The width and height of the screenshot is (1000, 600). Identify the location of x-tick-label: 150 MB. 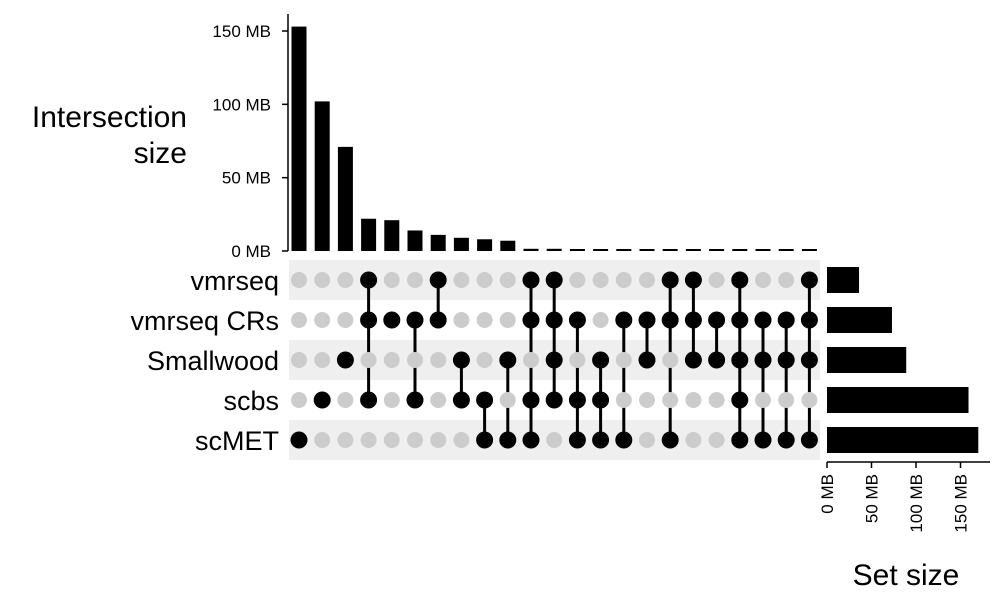
(961, 503).